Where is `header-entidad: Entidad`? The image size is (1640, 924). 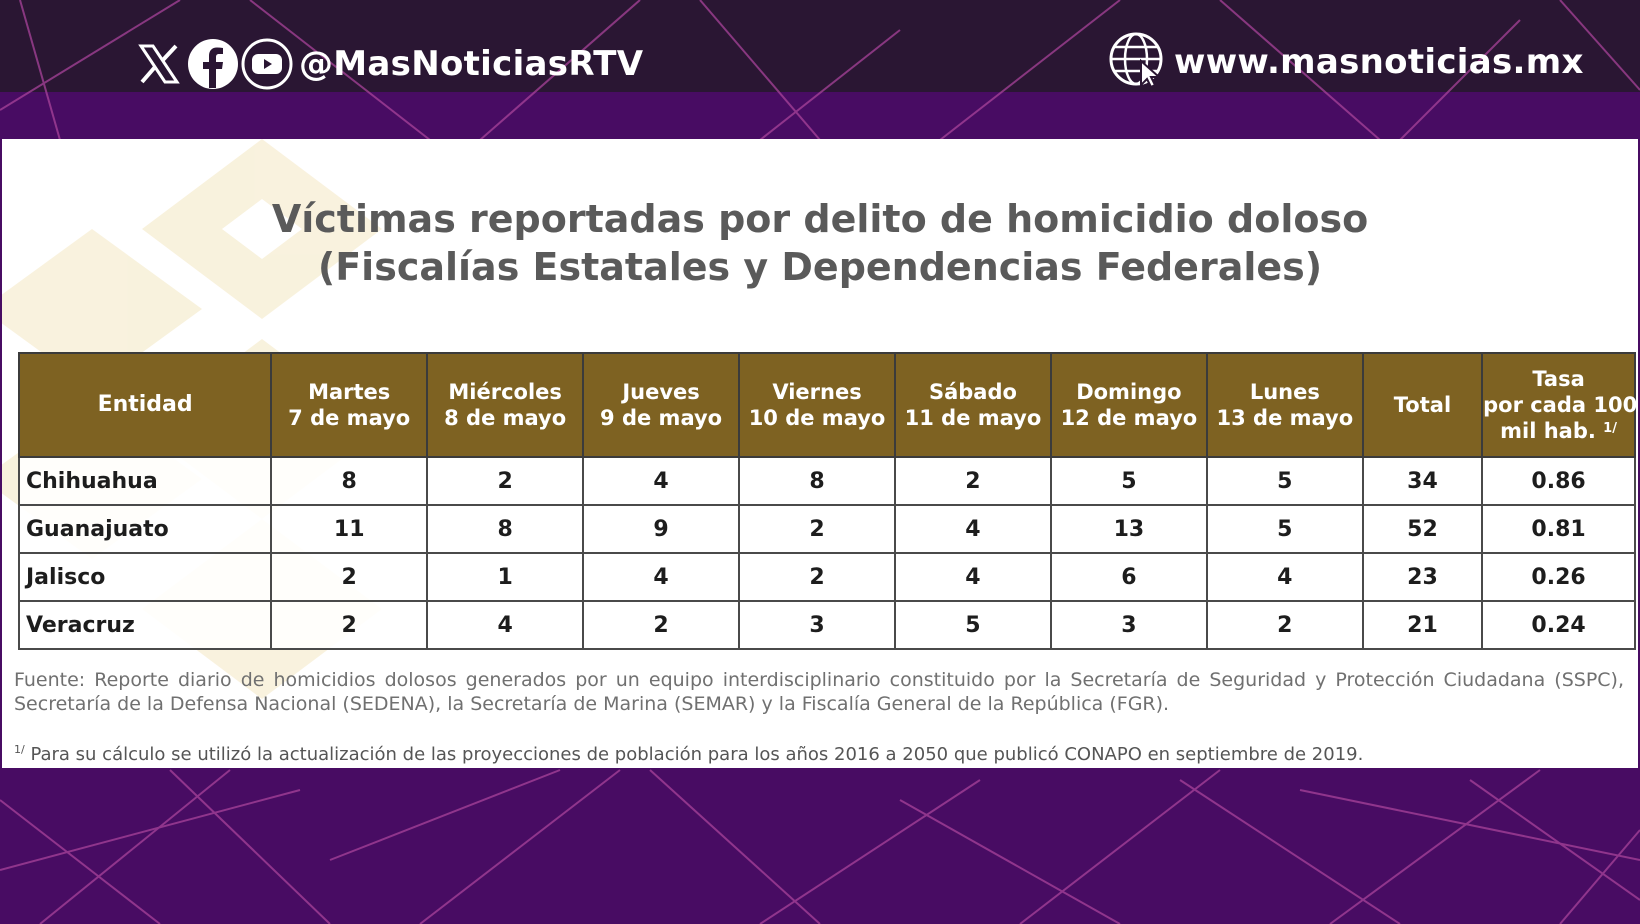 header-entidad: Entidad is located at coordinates (145, 405).